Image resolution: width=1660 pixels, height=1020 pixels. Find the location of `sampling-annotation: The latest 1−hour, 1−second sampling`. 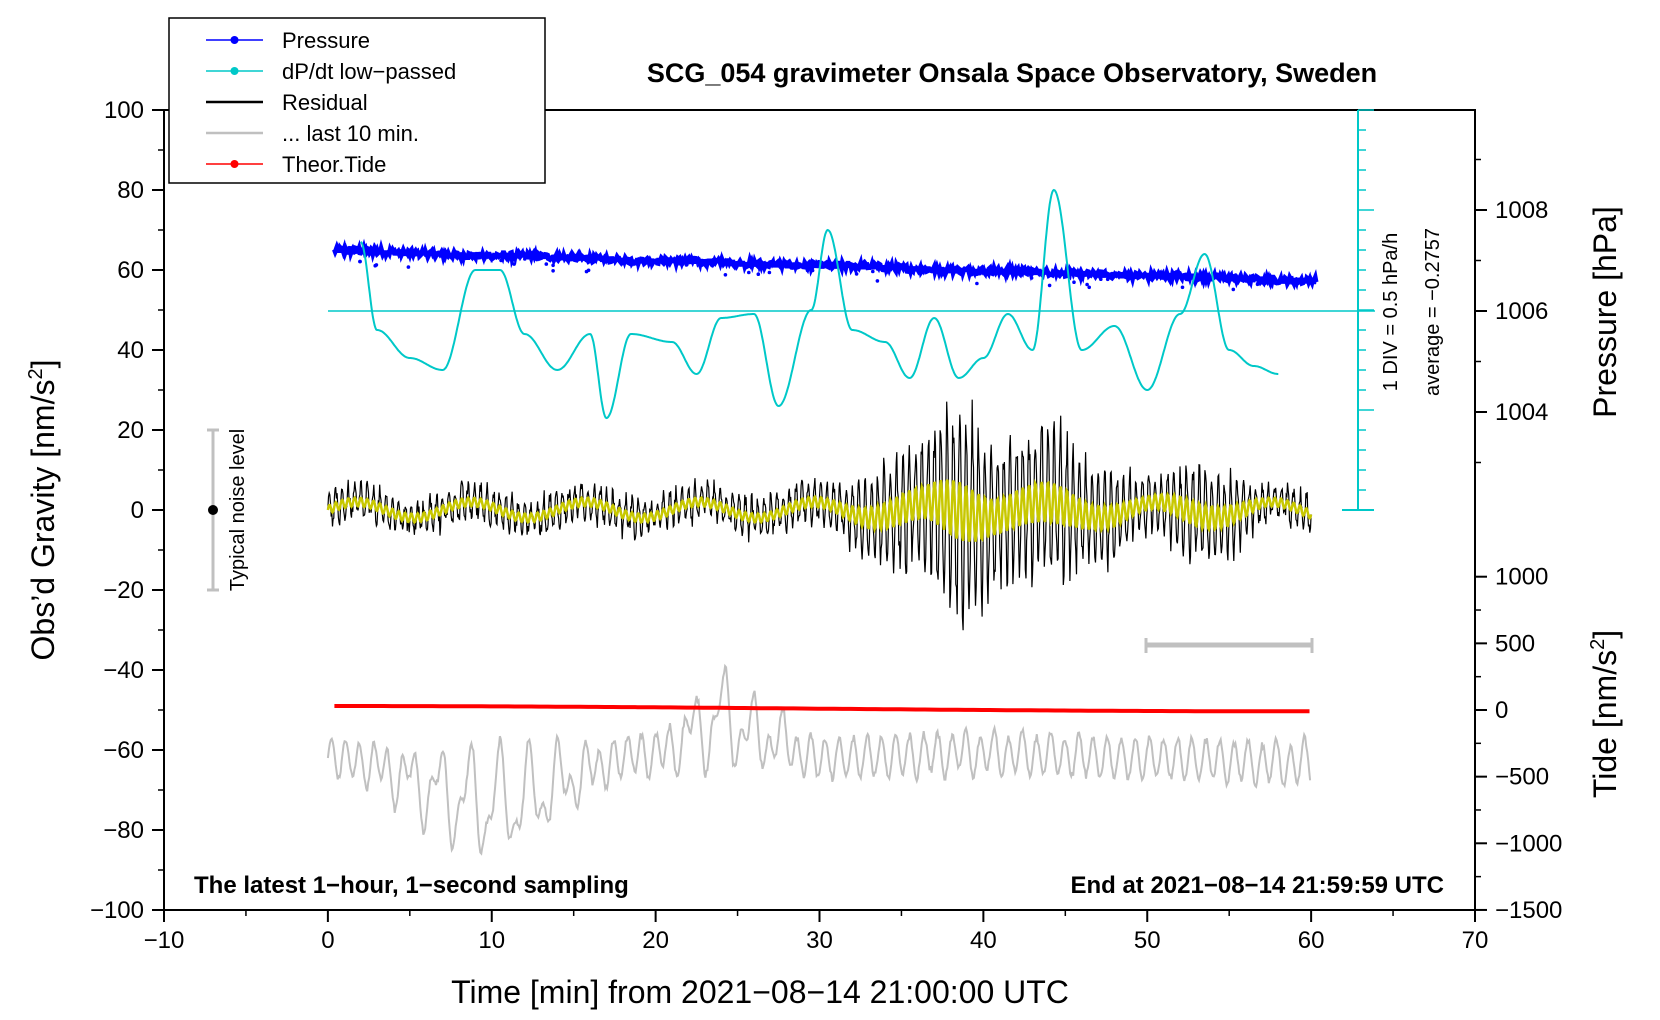

sampling-annotation: The latest 1−hour, 1−second sampling is located at coordinates (411, 885).